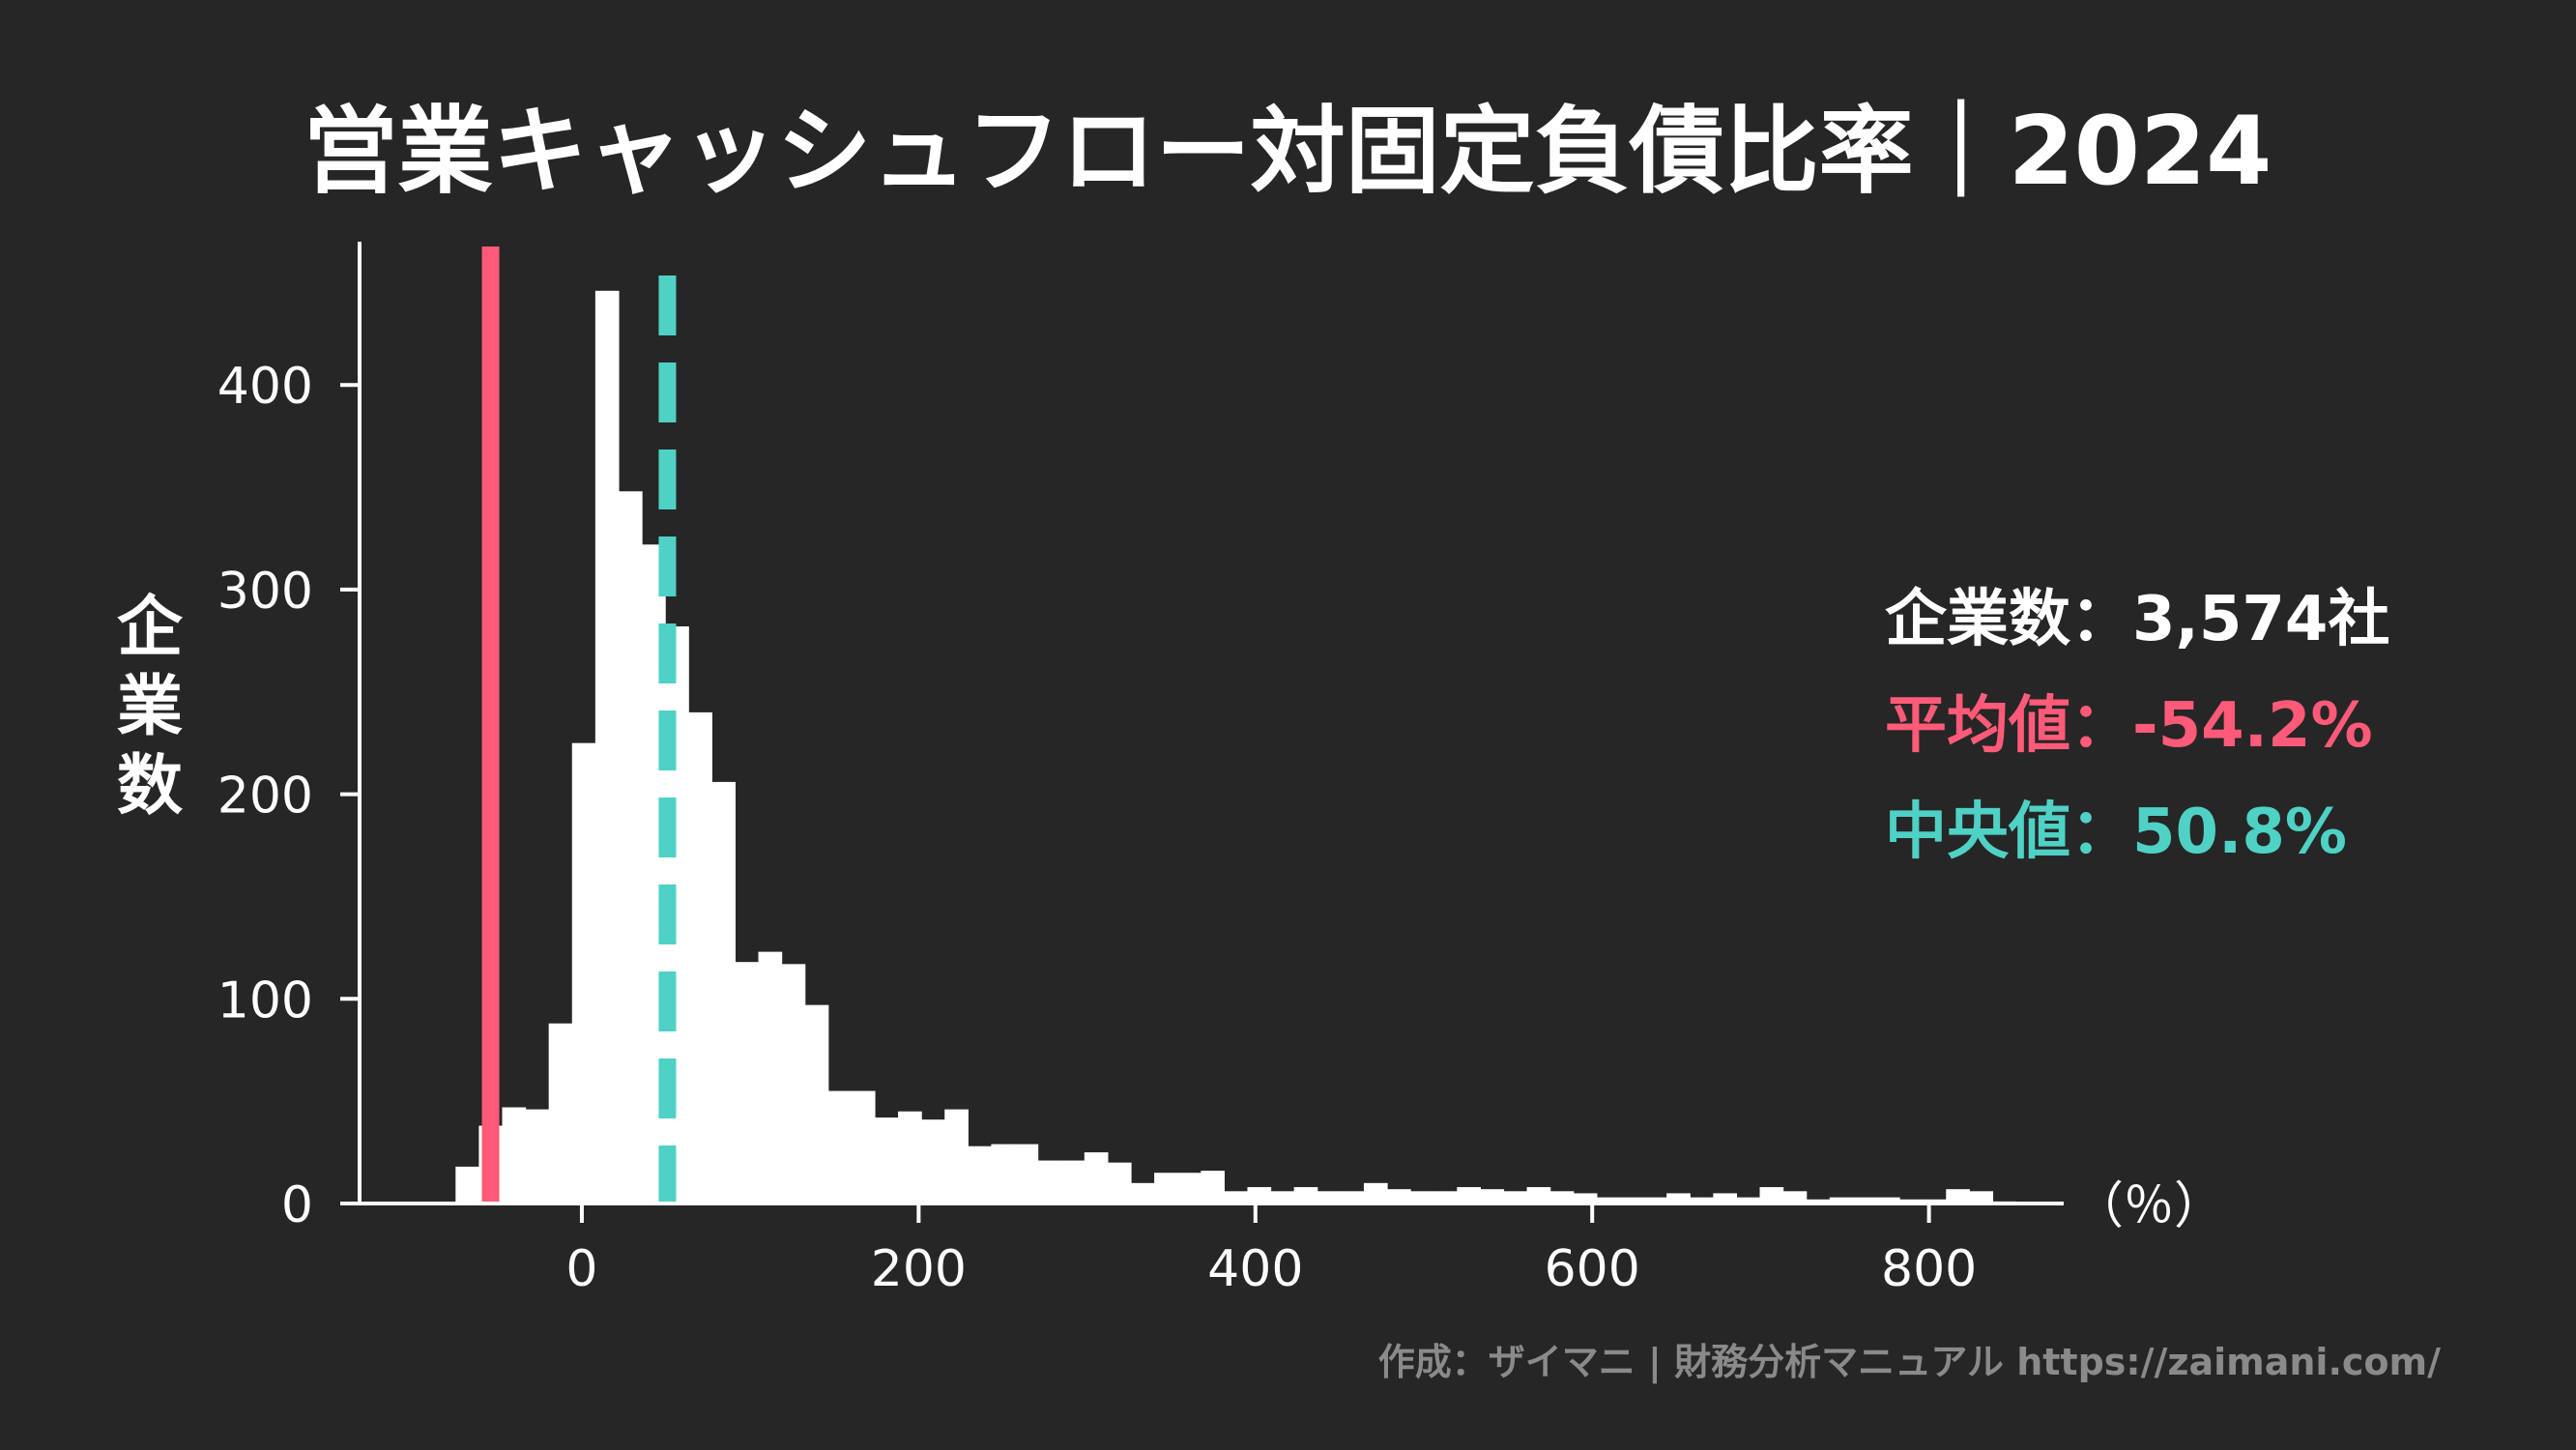 The image size is (2576, 1450). I want to click on y-tick-label: 0, so click(297, 1205).